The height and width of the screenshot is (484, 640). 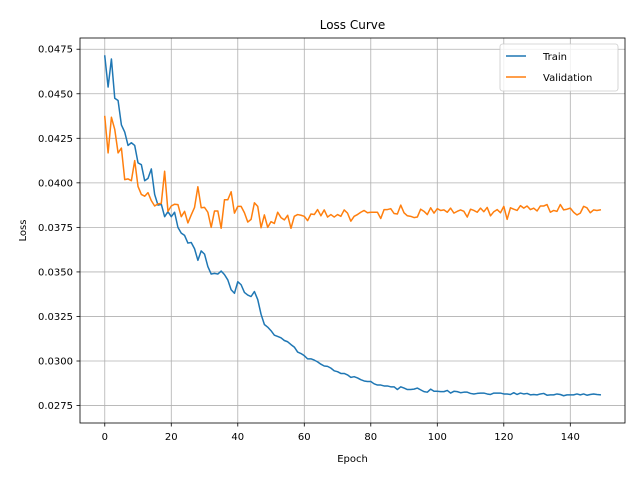 What do you see at coordinates (353, 25) in the screenshot?
I see `chart-title: Loss Curve` at bounding box center [353, 25].